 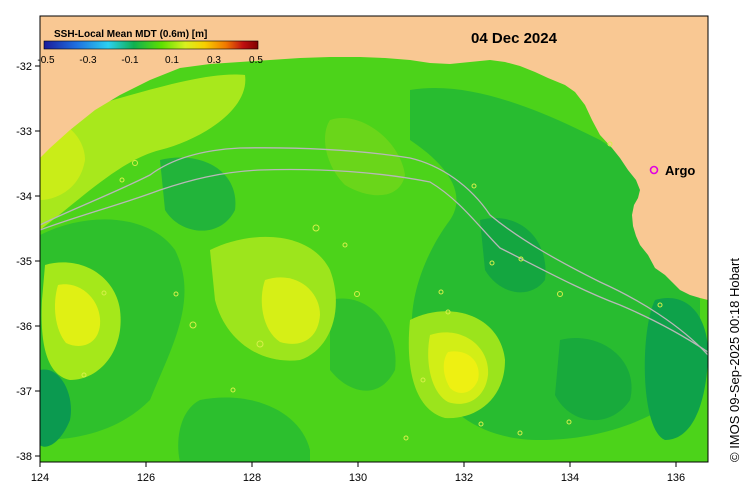 I want to click on colorbar-title: SSH-Local Mean MDT (0.6m) [m], so click(x=130, y=34).